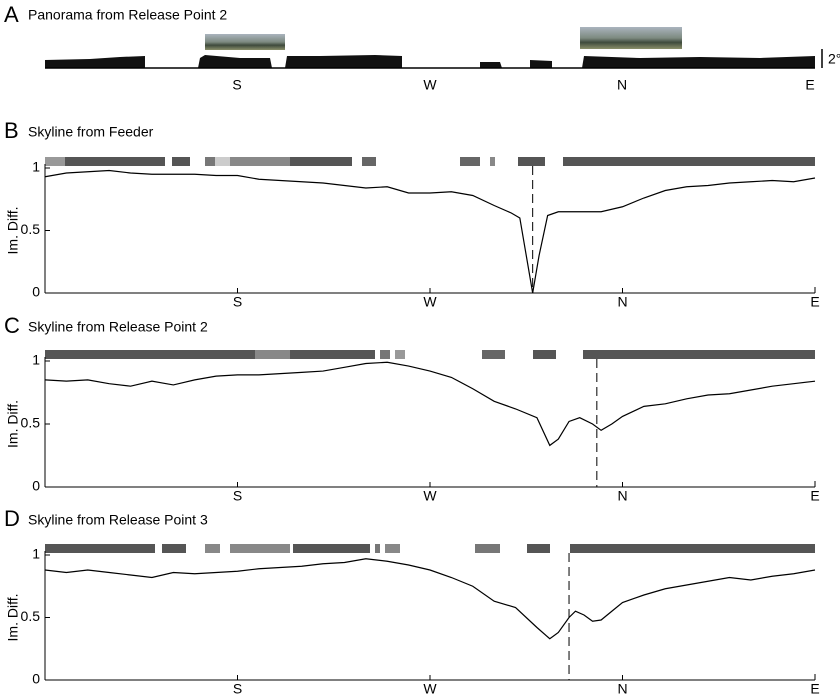 The image size is (840, 700). I want to click on panel-title: Panorama from Release Point 2, so click(127, 15).